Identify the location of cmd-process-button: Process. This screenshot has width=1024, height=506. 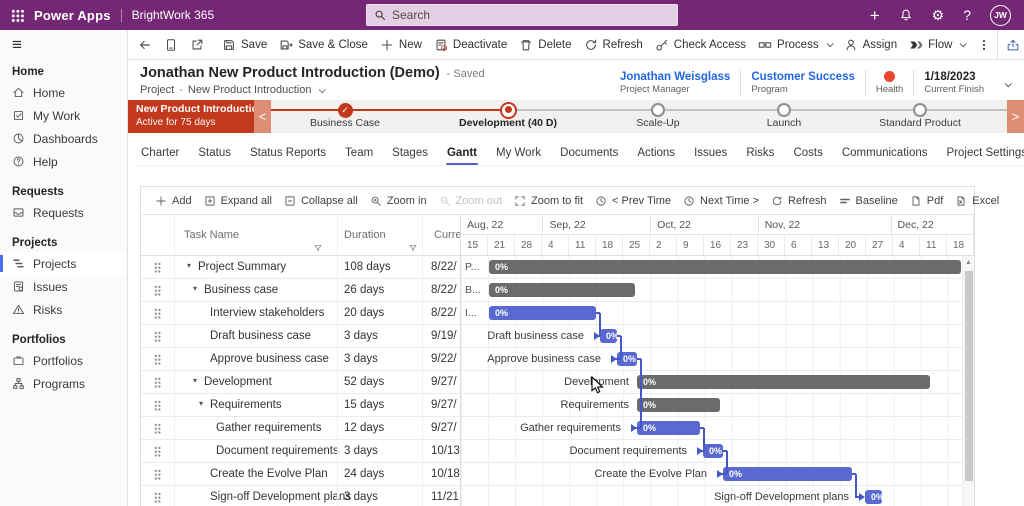
(795, 44).